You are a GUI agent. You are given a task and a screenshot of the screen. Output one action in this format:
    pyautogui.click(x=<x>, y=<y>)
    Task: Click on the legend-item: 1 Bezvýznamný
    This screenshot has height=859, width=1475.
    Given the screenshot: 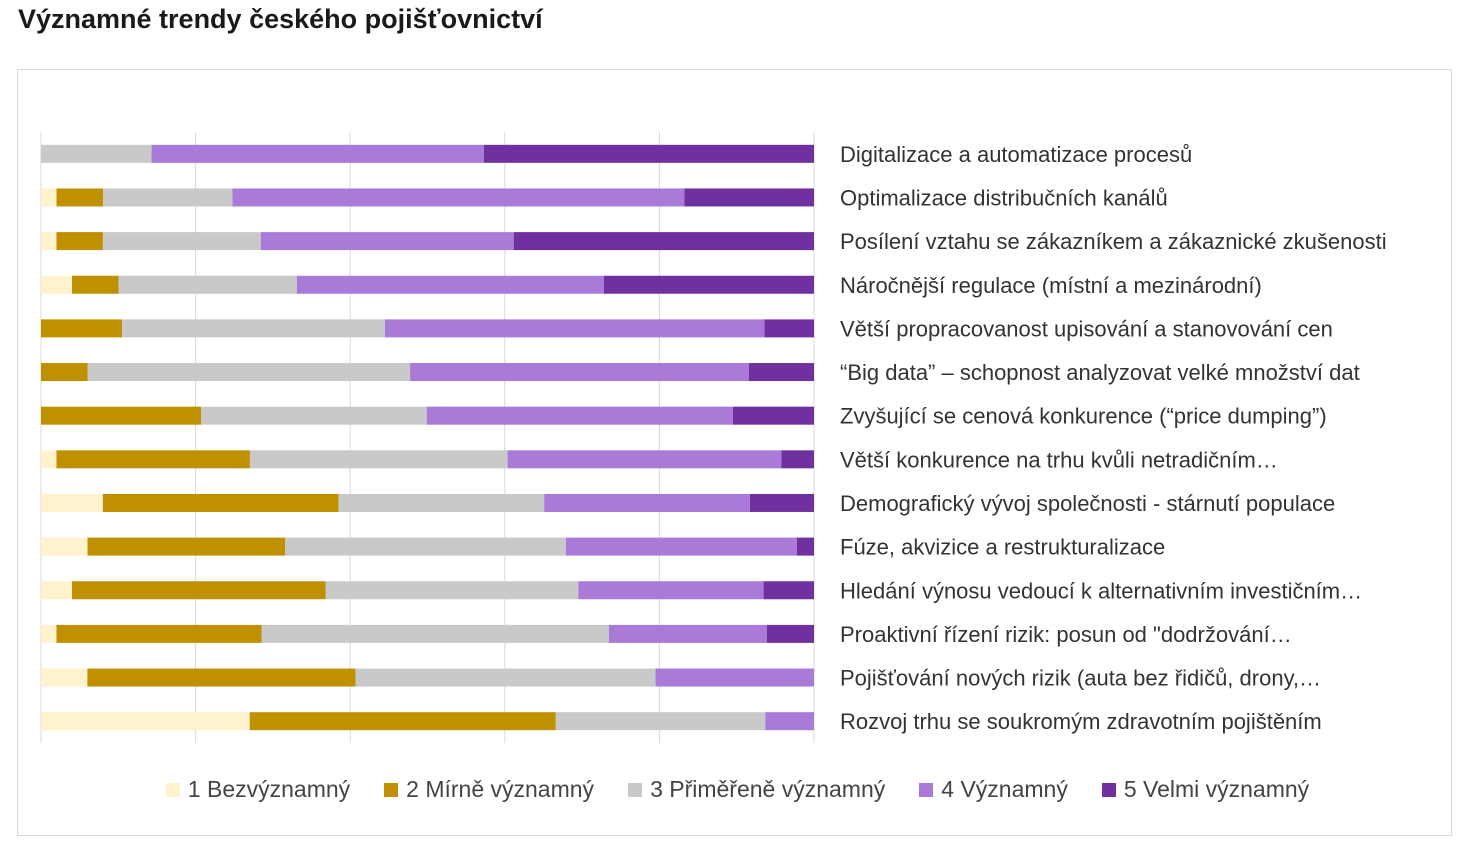 What is the action you would take?
    pyautogui.click(x=258, y=789)
    